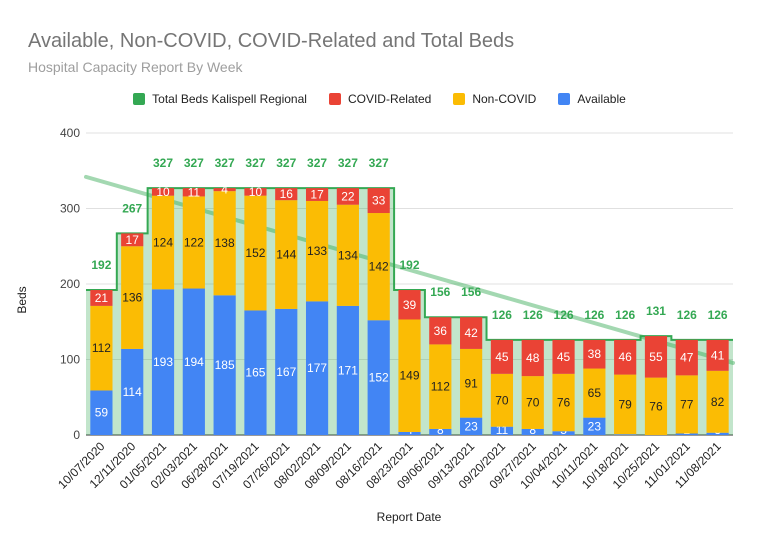 This screenshot has width=759, height=550. I want to click on legend-label-total-beds: Total Beds Kalispell Regional, so click(229, 99).